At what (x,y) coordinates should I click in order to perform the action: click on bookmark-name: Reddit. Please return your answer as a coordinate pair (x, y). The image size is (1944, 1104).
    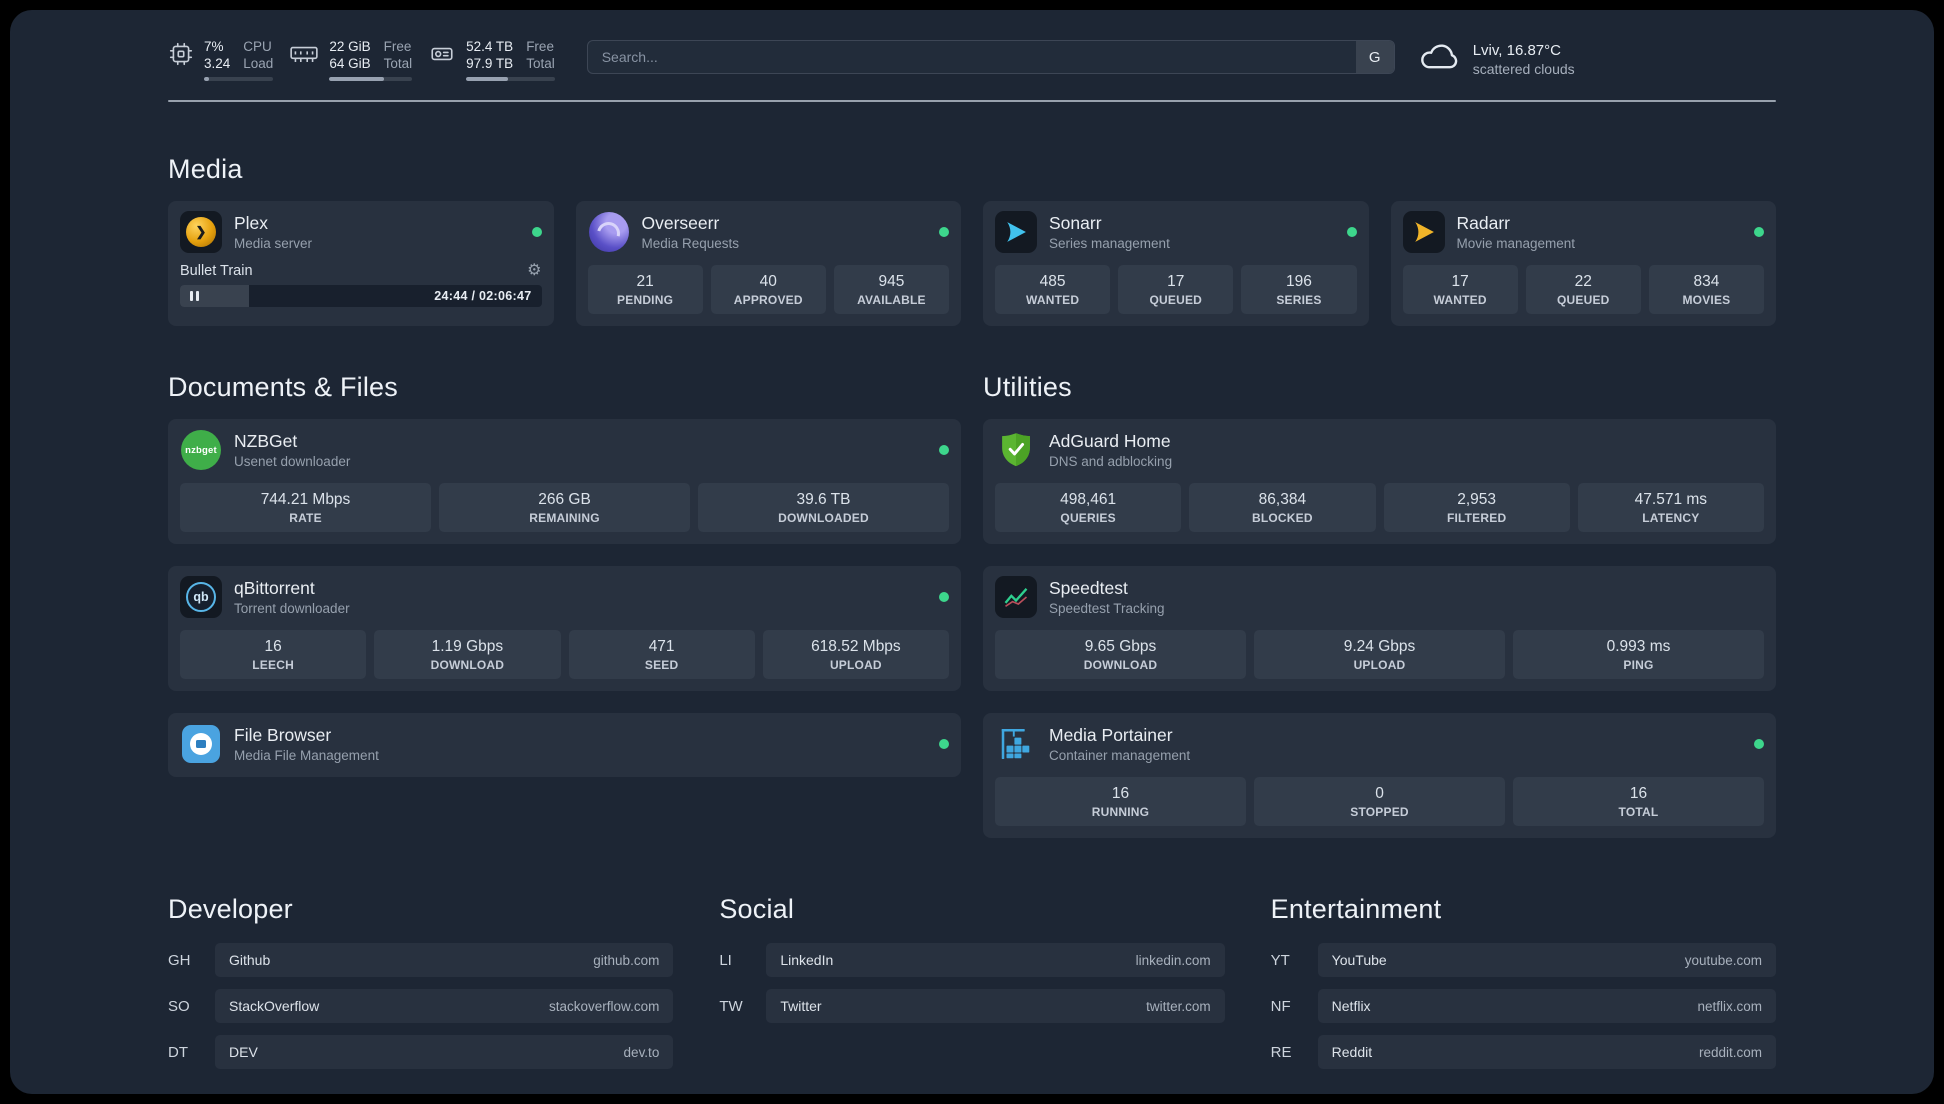
    Looking at the image, I should click on (1352, 1052).